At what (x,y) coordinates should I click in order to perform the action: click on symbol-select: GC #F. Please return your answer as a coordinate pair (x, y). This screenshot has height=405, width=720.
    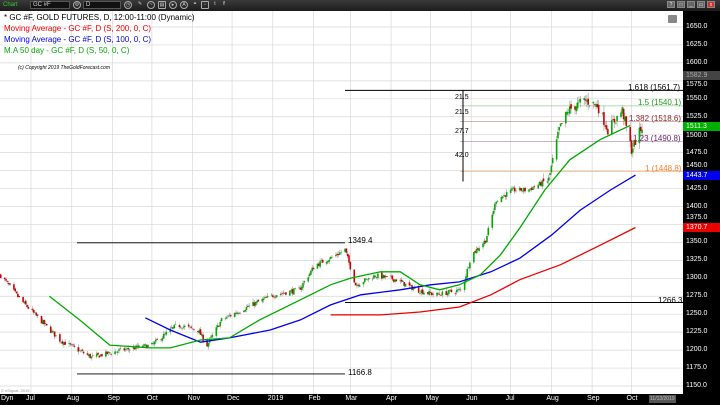
    Looking at the image, I should click on (50, 5).